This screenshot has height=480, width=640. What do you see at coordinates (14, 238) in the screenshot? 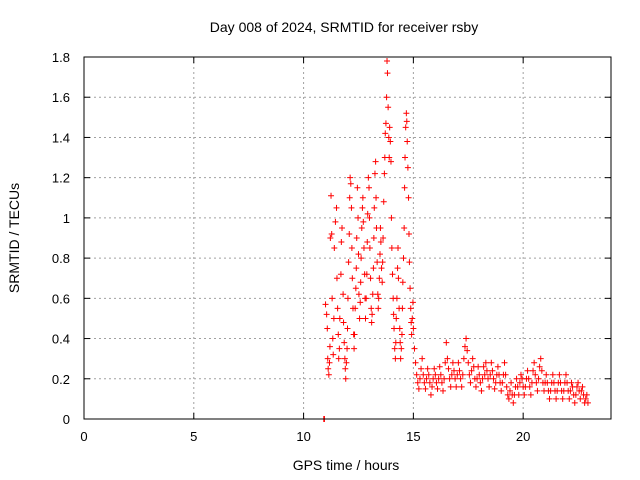
I see `y-axis-label: SRMTID / TECUs` at bounding box center [14, 238].